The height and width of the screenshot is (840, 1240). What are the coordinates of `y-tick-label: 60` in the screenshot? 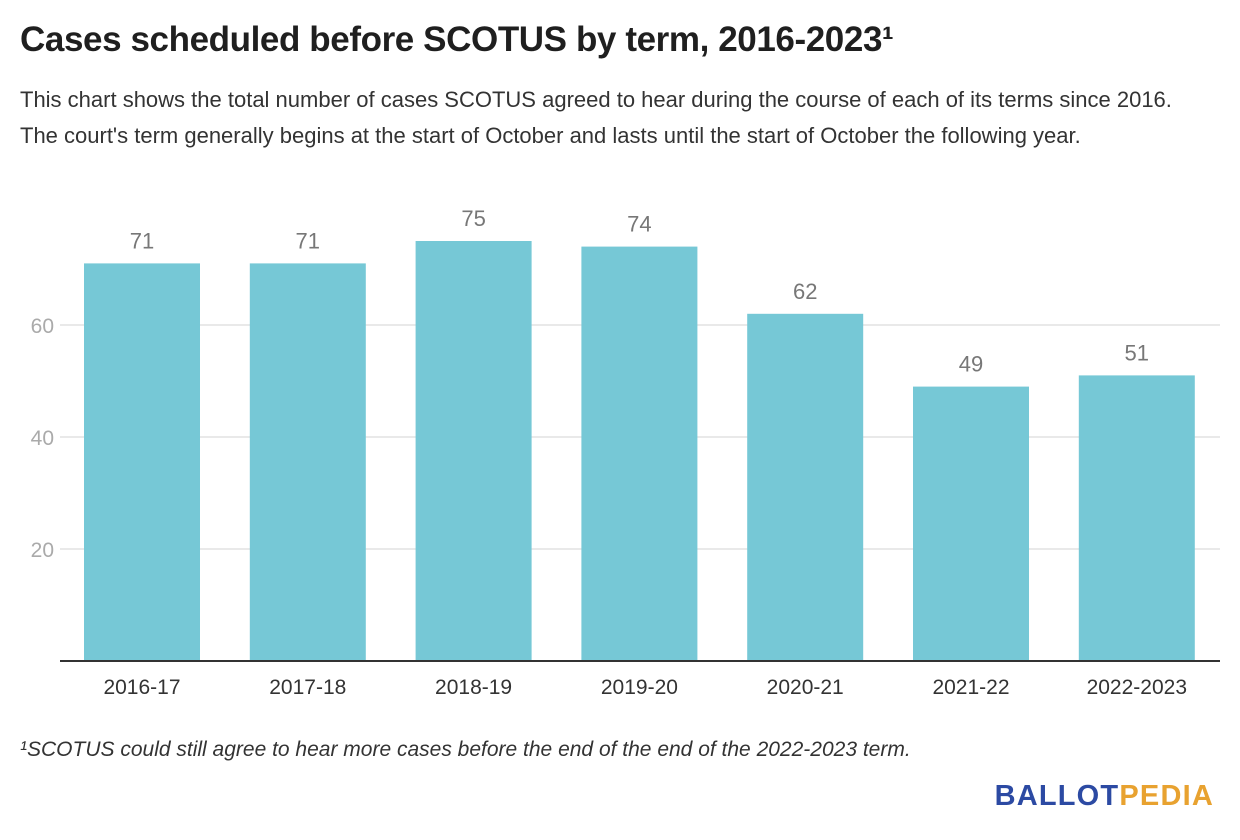 It's located at (42, 326).